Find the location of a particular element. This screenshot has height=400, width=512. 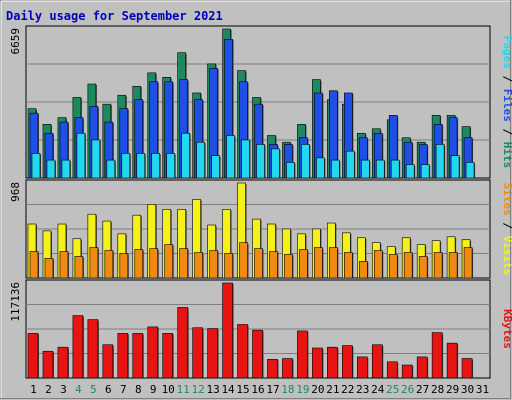

day-label-5: 5 is located at coordinates (93, 389).